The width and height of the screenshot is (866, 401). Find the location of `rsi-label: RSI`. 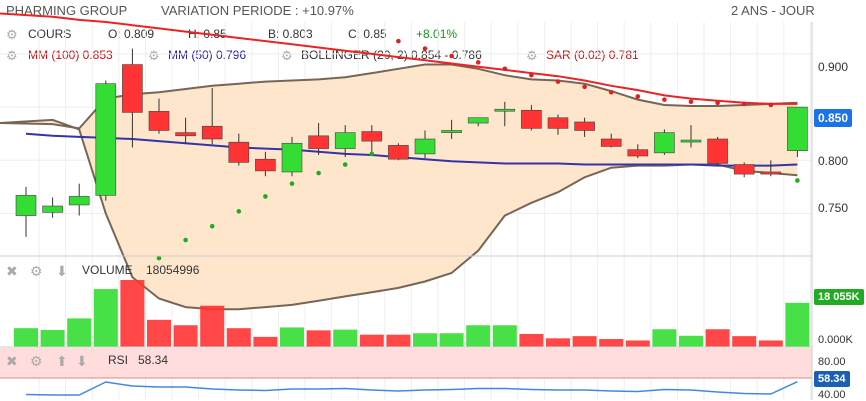

rsi-label: RSI is located at coordinates (118, 360).